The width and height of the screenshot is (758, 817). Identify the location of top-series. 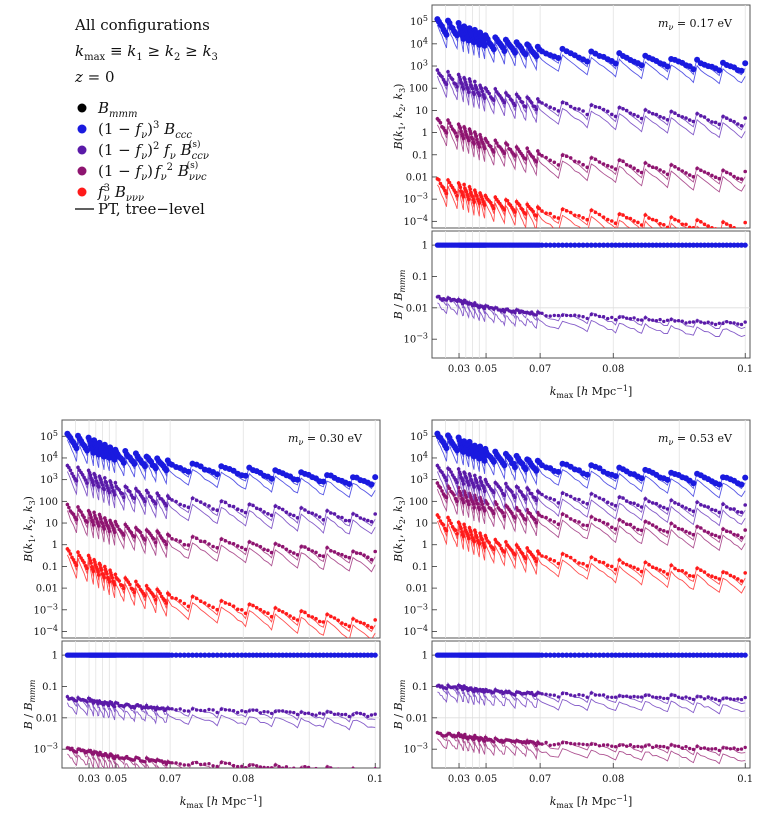
(591, 122).